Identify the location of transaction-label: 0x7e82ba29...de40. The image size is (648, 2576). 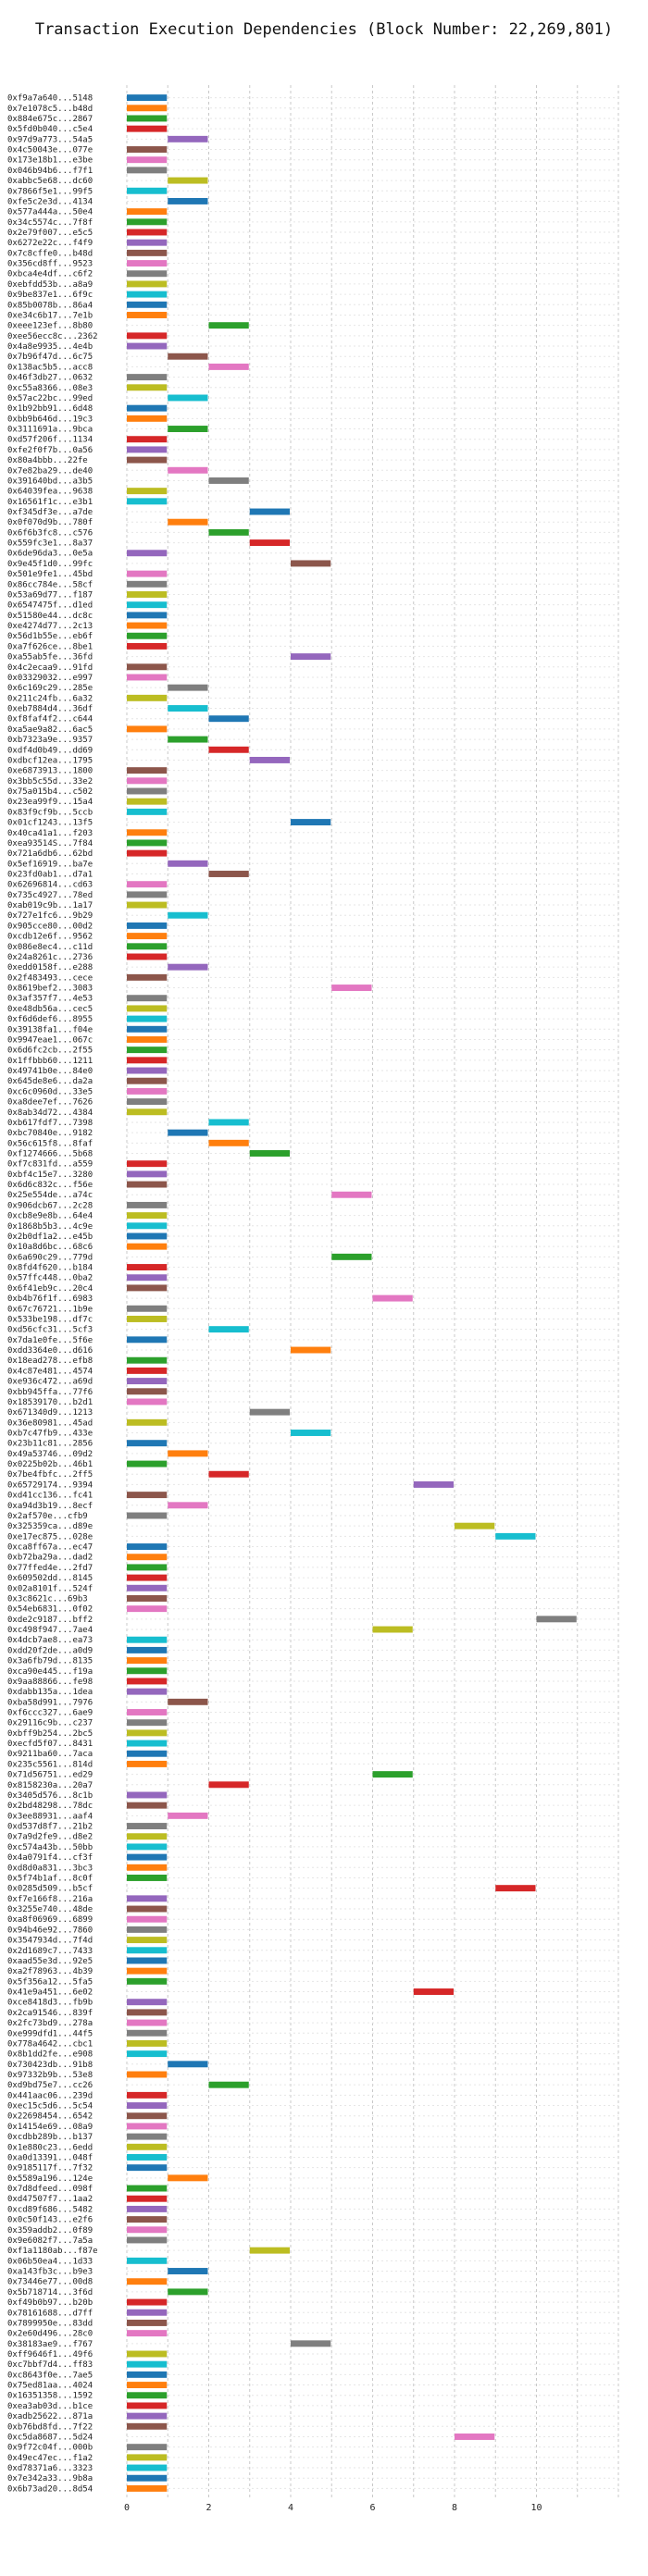
(50, 471).